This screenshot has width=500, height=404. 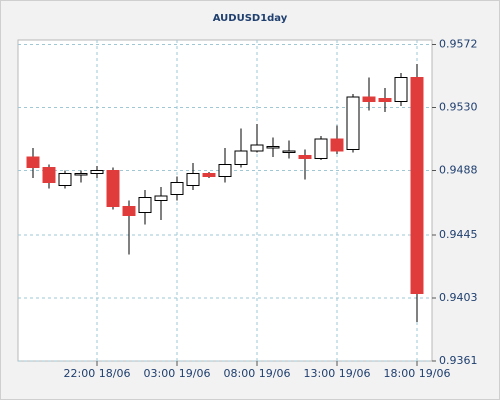 I want to click on y-tick-label: 0.9403, so click(x=458, y=297).